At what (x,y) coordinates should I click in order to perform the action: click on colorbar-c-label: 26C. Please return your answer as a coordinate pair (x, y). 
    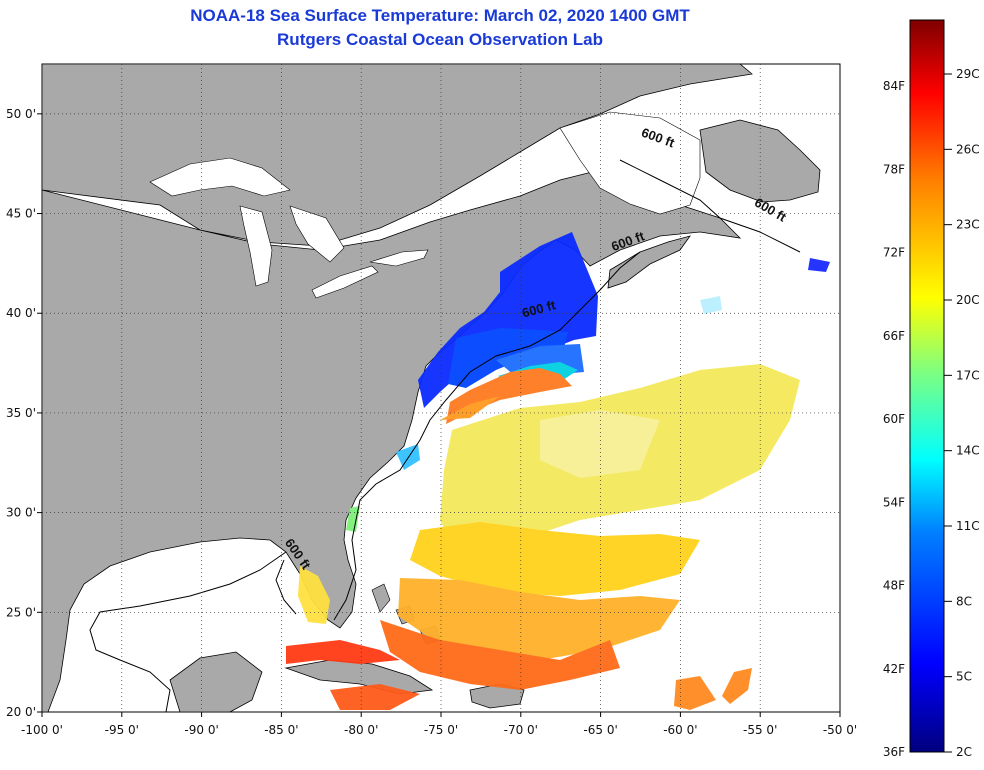
    Looking at the image, I should click on (968, 149).